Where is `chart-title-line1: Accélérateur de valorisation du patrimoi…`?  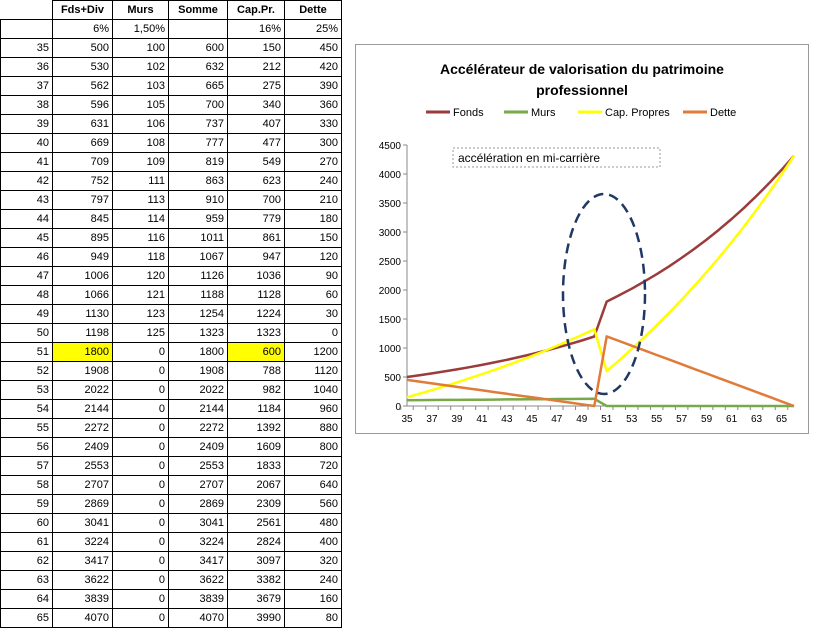
chart-title-line1: Accélérateur de valorisation du patrimoi… is located at coordinates (582, 69).